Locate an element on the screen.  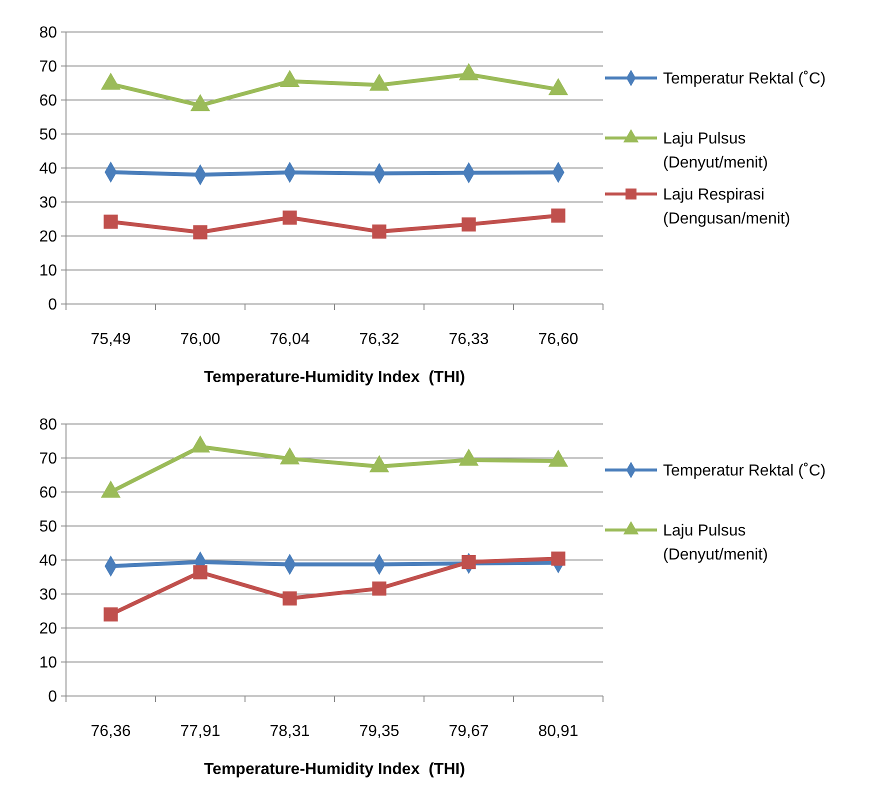
x-tick-label: 76,33 is located at coordinates (468, 339).